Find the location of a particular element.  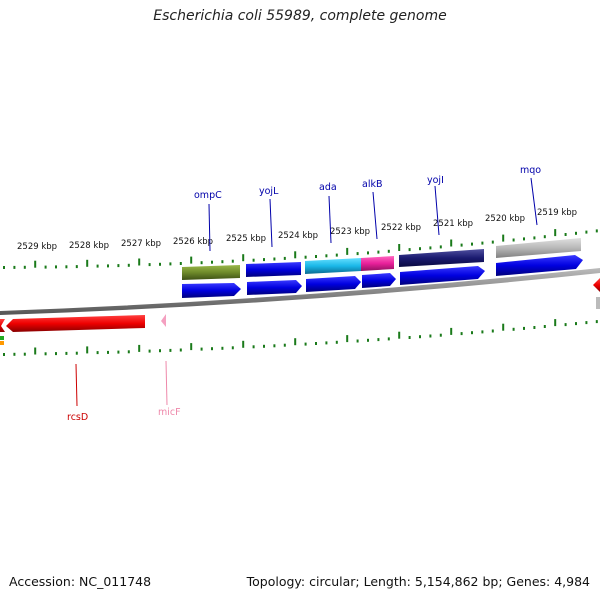

yojI-feature is located at coordinates (441, 258).